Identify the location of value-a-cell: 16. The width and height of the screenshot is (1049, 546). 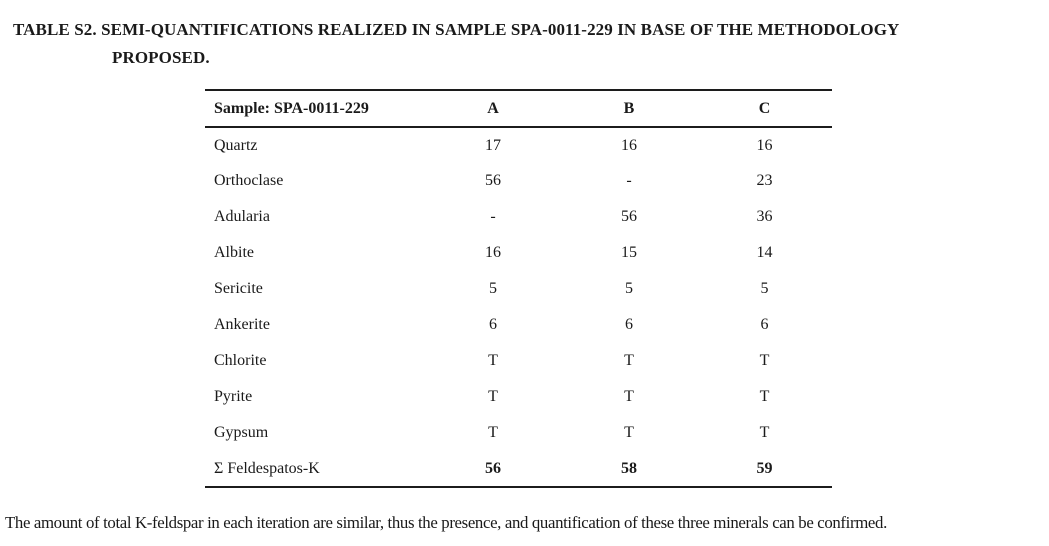
(493, 252).